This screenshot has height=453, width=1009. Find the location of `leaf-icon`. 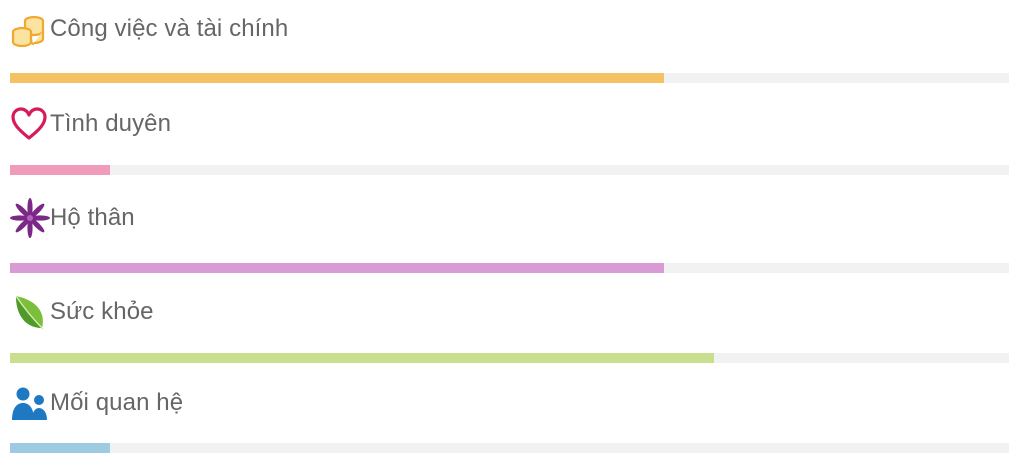

leaf-icon is located at coordinates (30, 312).